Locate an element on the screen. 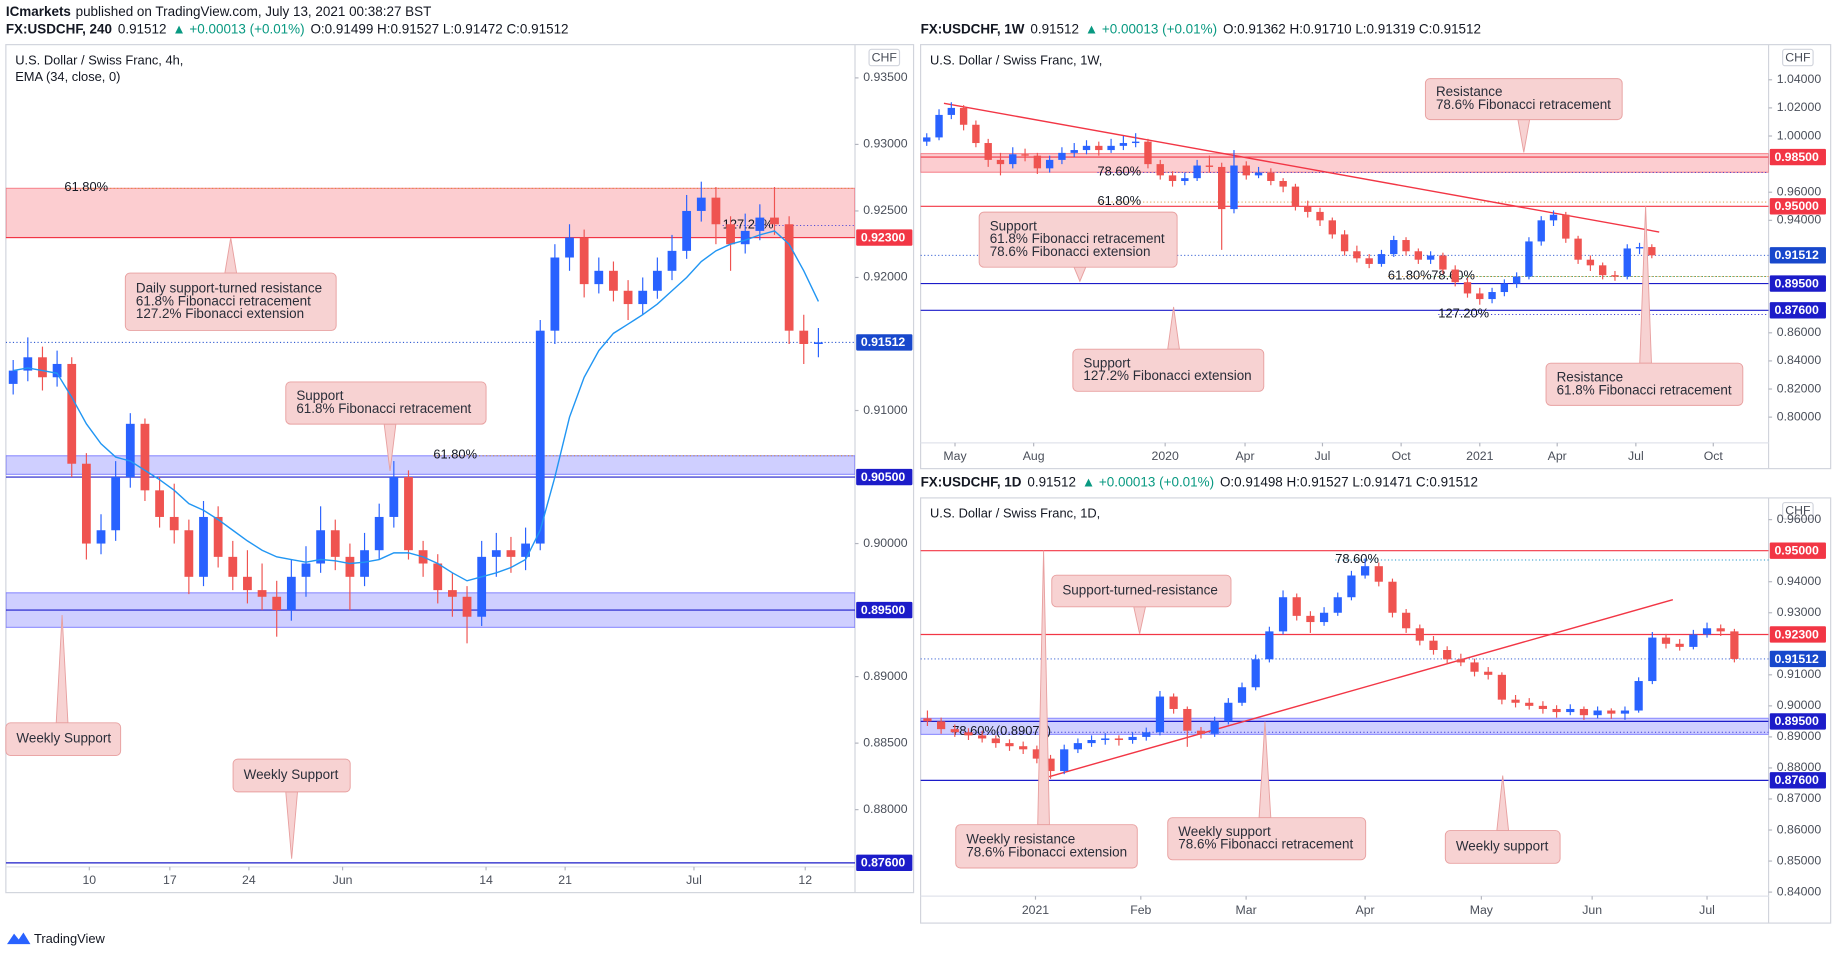  x-tick-label: 24 is located at coordinates (249, 880).